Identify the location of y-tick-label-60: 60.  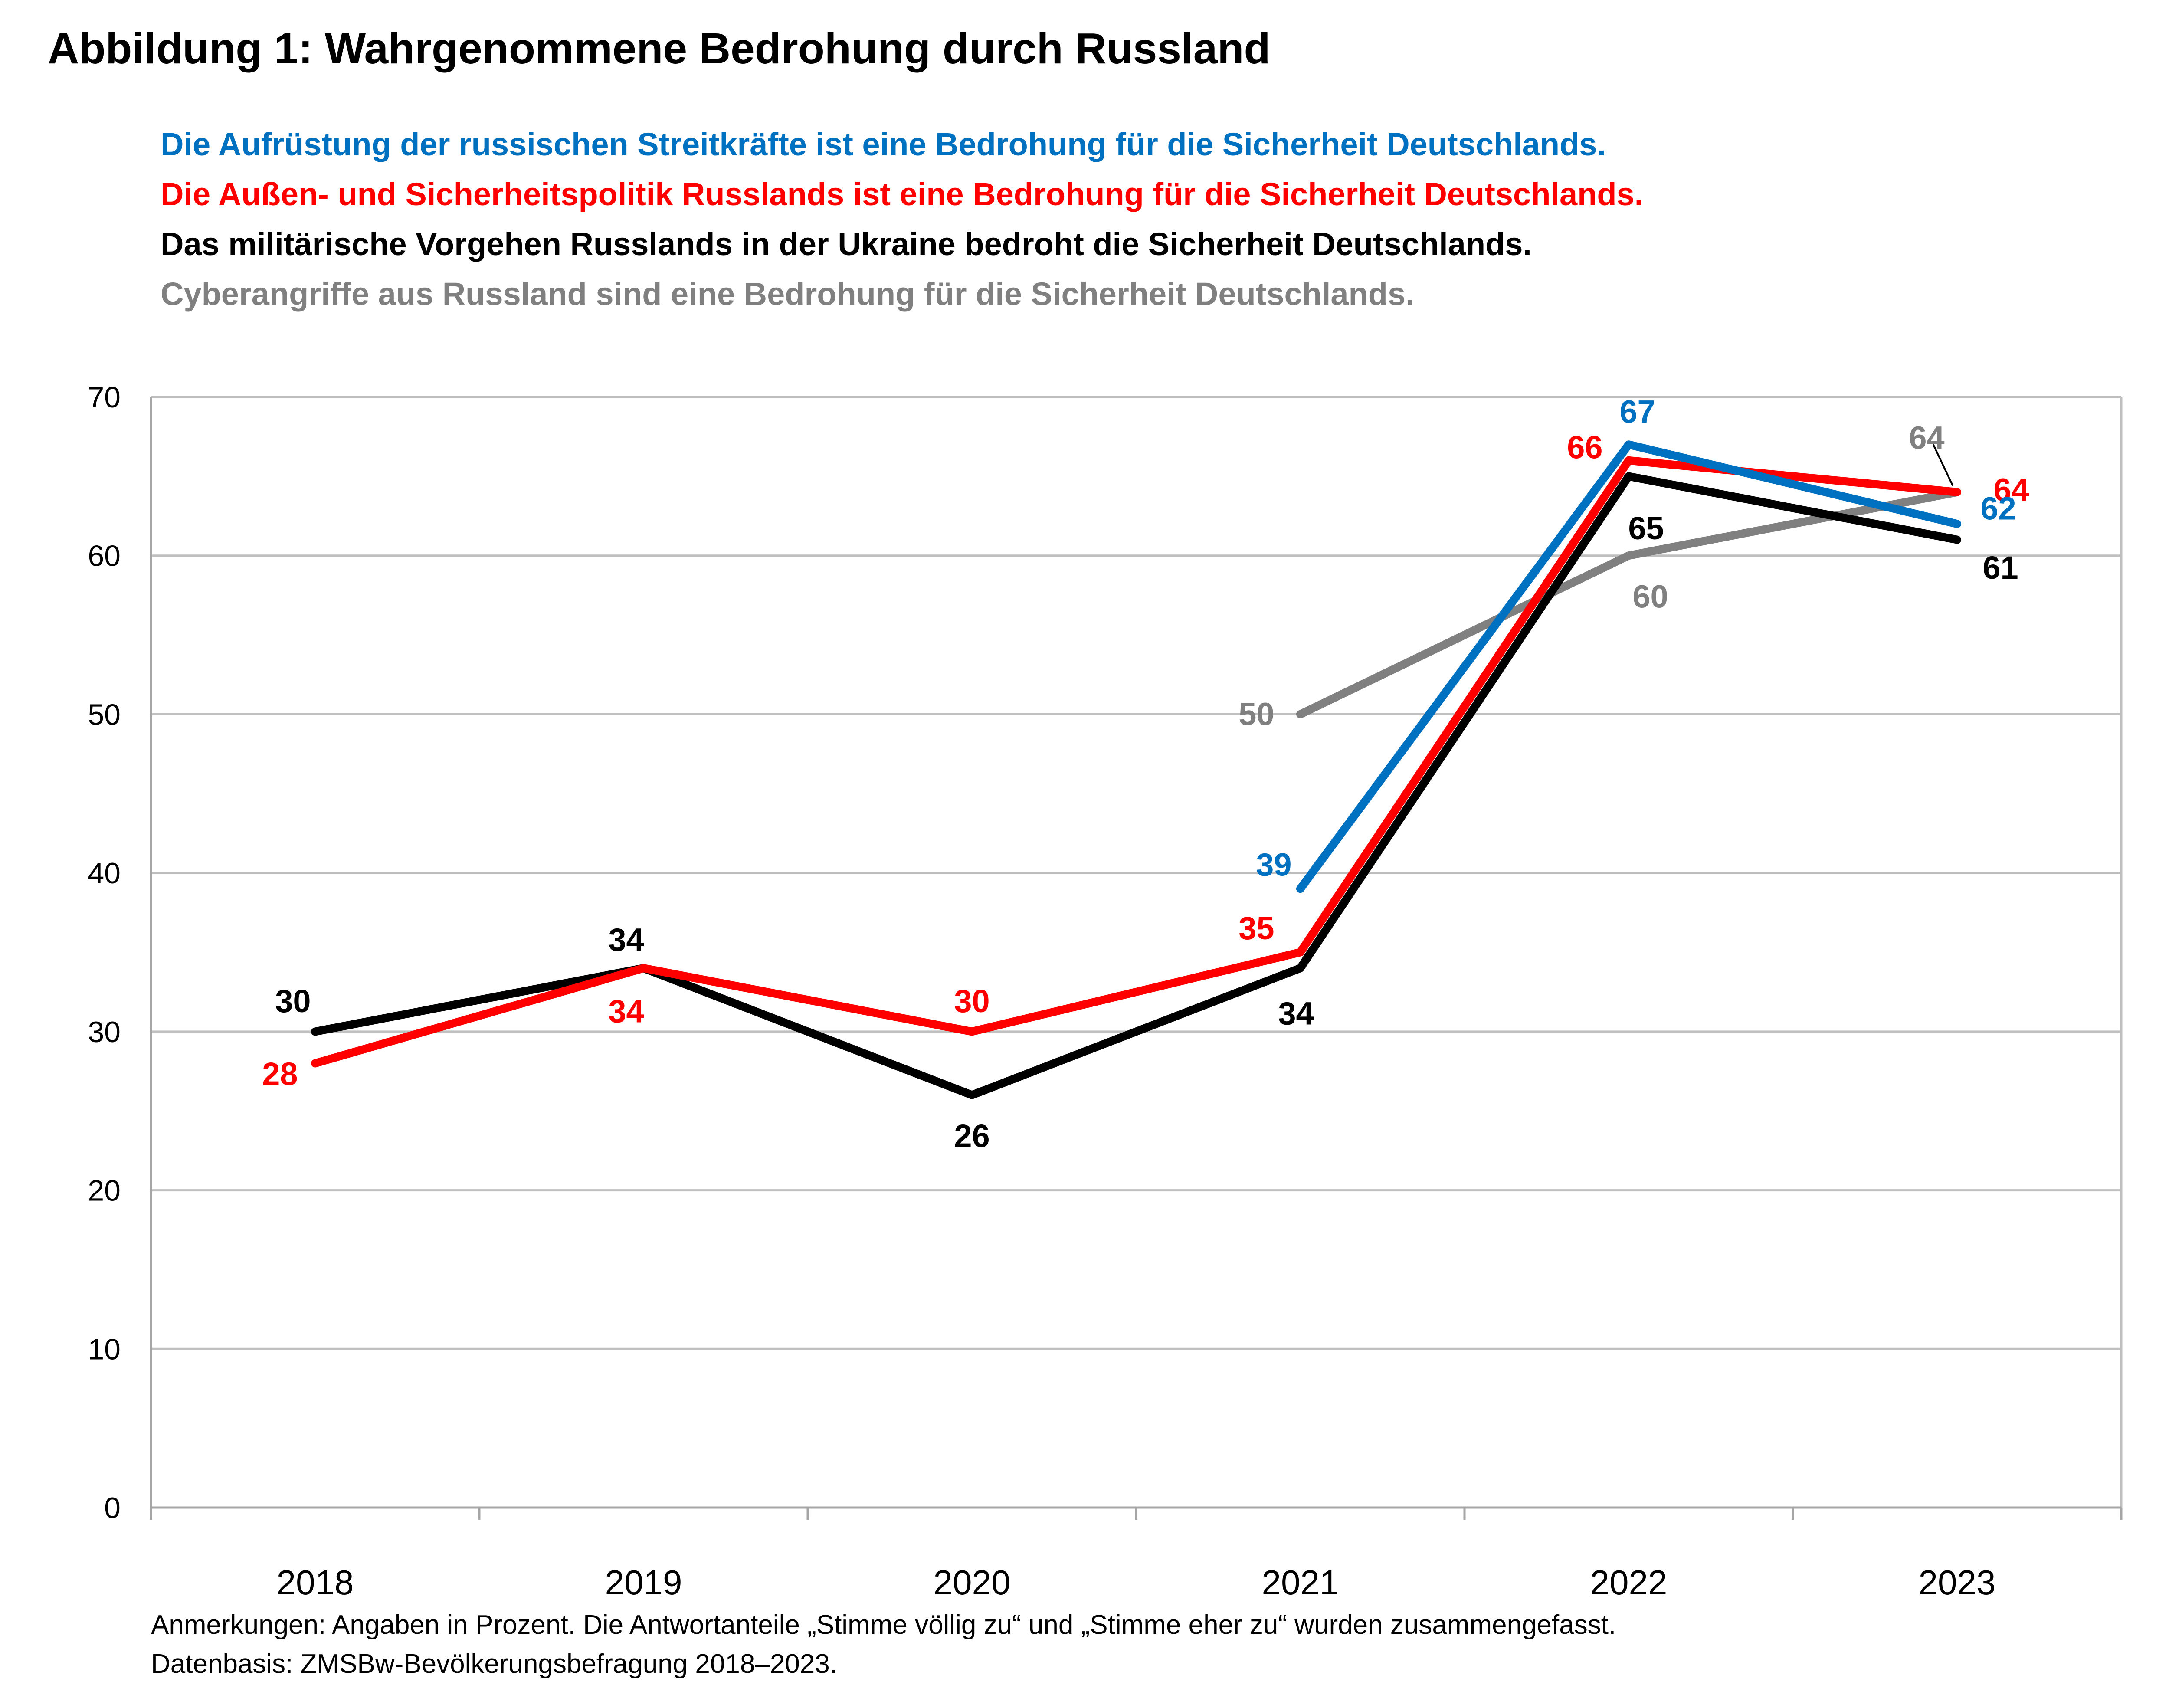
(104, 556).